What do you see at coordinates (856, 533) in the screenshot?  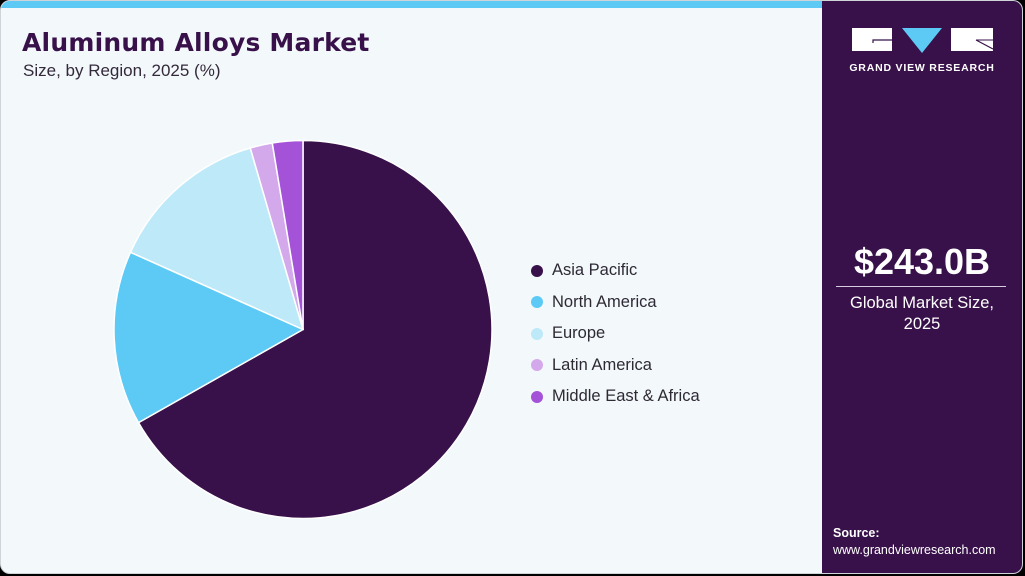 I see `source-label: Source:` at bounding box center [856, 533].